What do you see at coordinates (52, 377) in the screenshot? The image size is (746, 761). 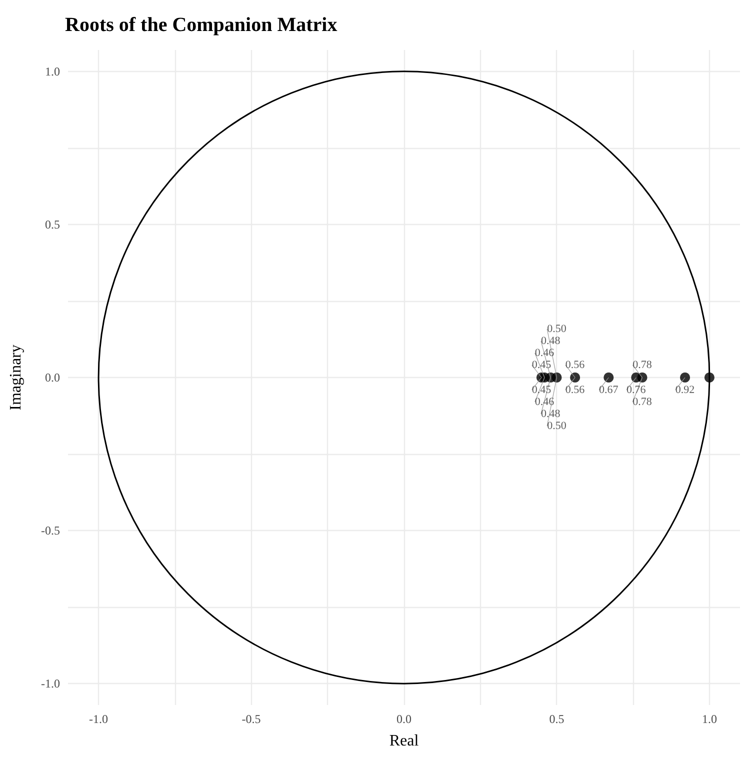 I see `y-tick-label: 0.0` at bounding box center [52, 377].